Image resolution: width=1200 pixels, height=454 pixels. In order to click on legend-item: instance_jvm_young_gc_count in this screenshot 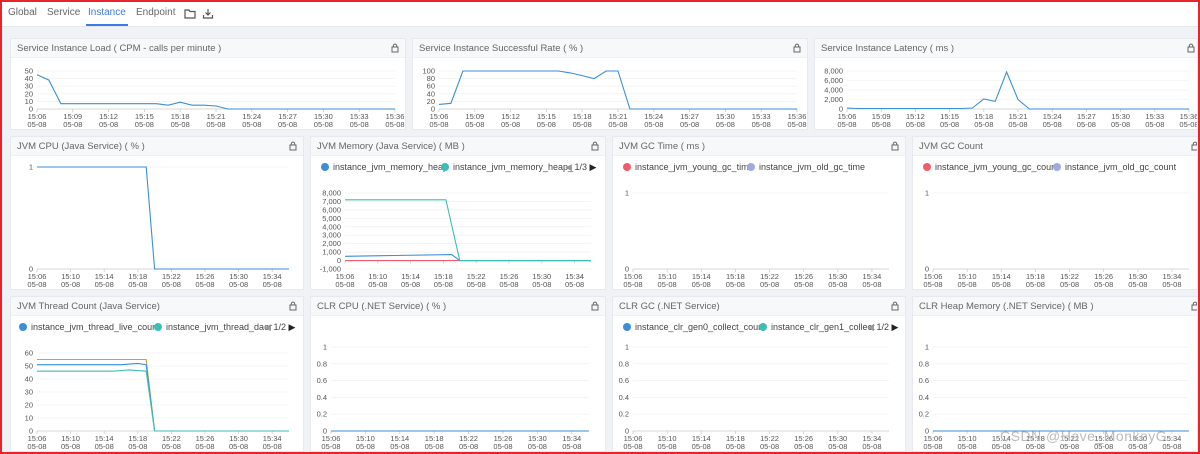, I will do `click(991, 167)`.